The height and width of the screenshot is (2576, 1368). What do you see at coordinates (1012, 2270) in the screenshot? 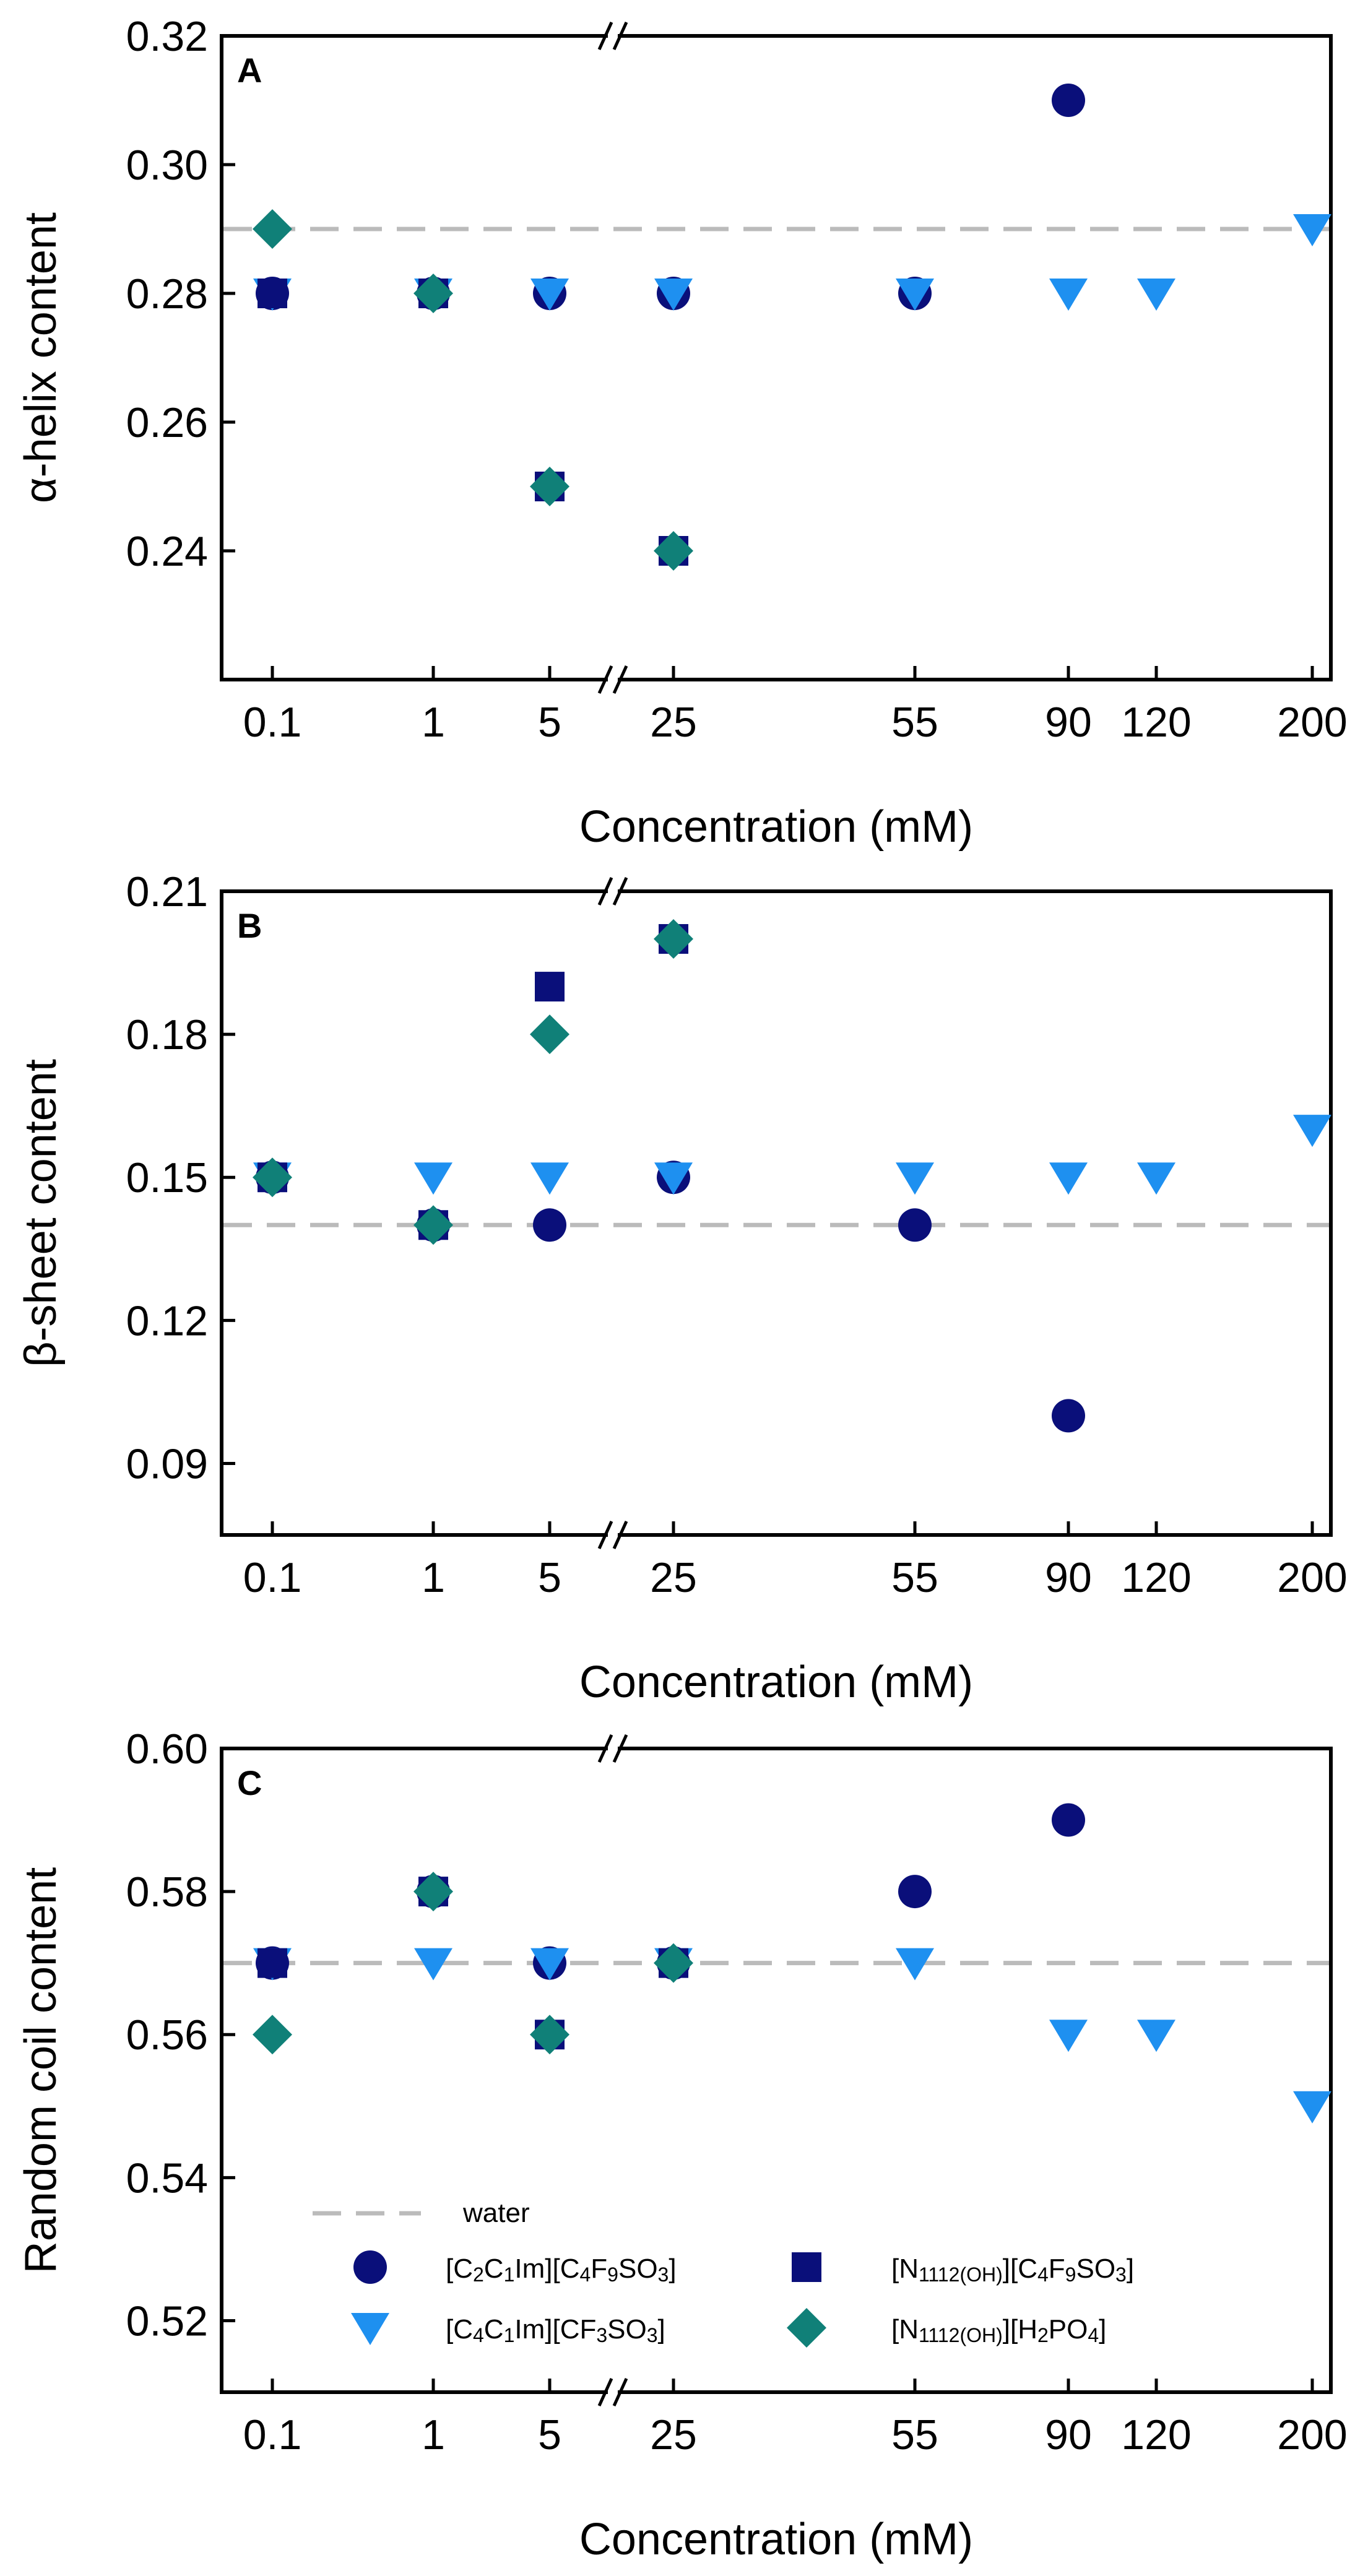
I see `legend-label: [N1112(OH)][C4F9SO3]` at bounding box center [1012, 2270].